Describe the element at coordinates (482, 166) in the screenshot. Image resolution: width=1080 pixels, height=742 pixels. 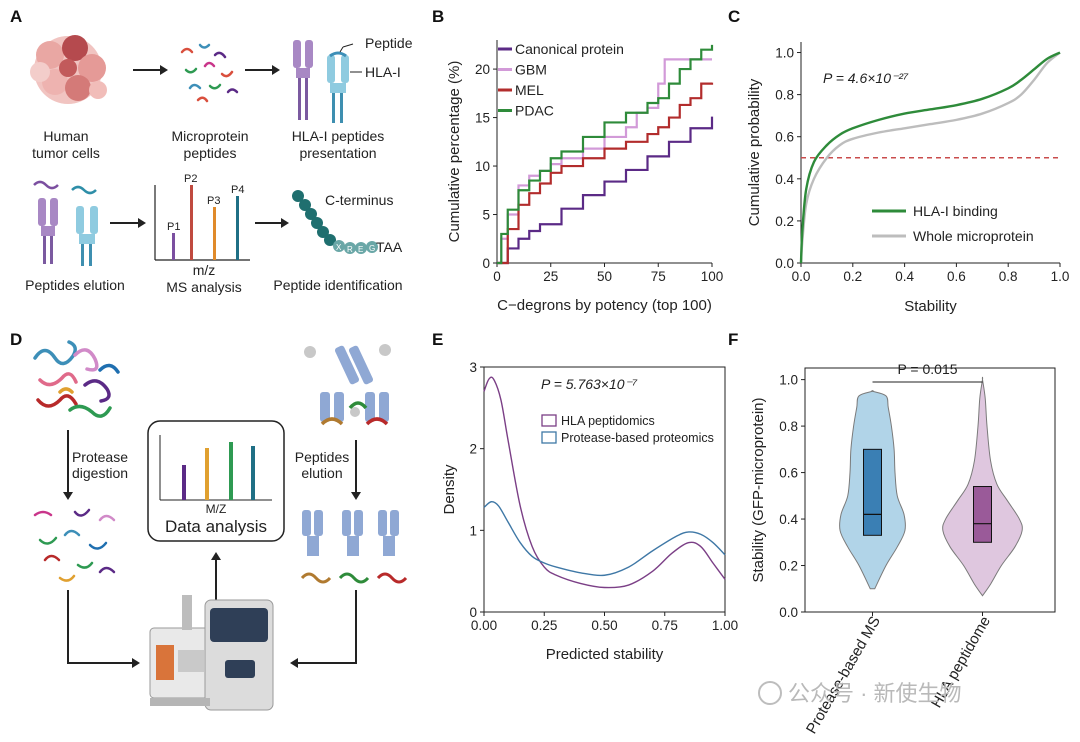
I see `y-tick-label: 10` at that location.